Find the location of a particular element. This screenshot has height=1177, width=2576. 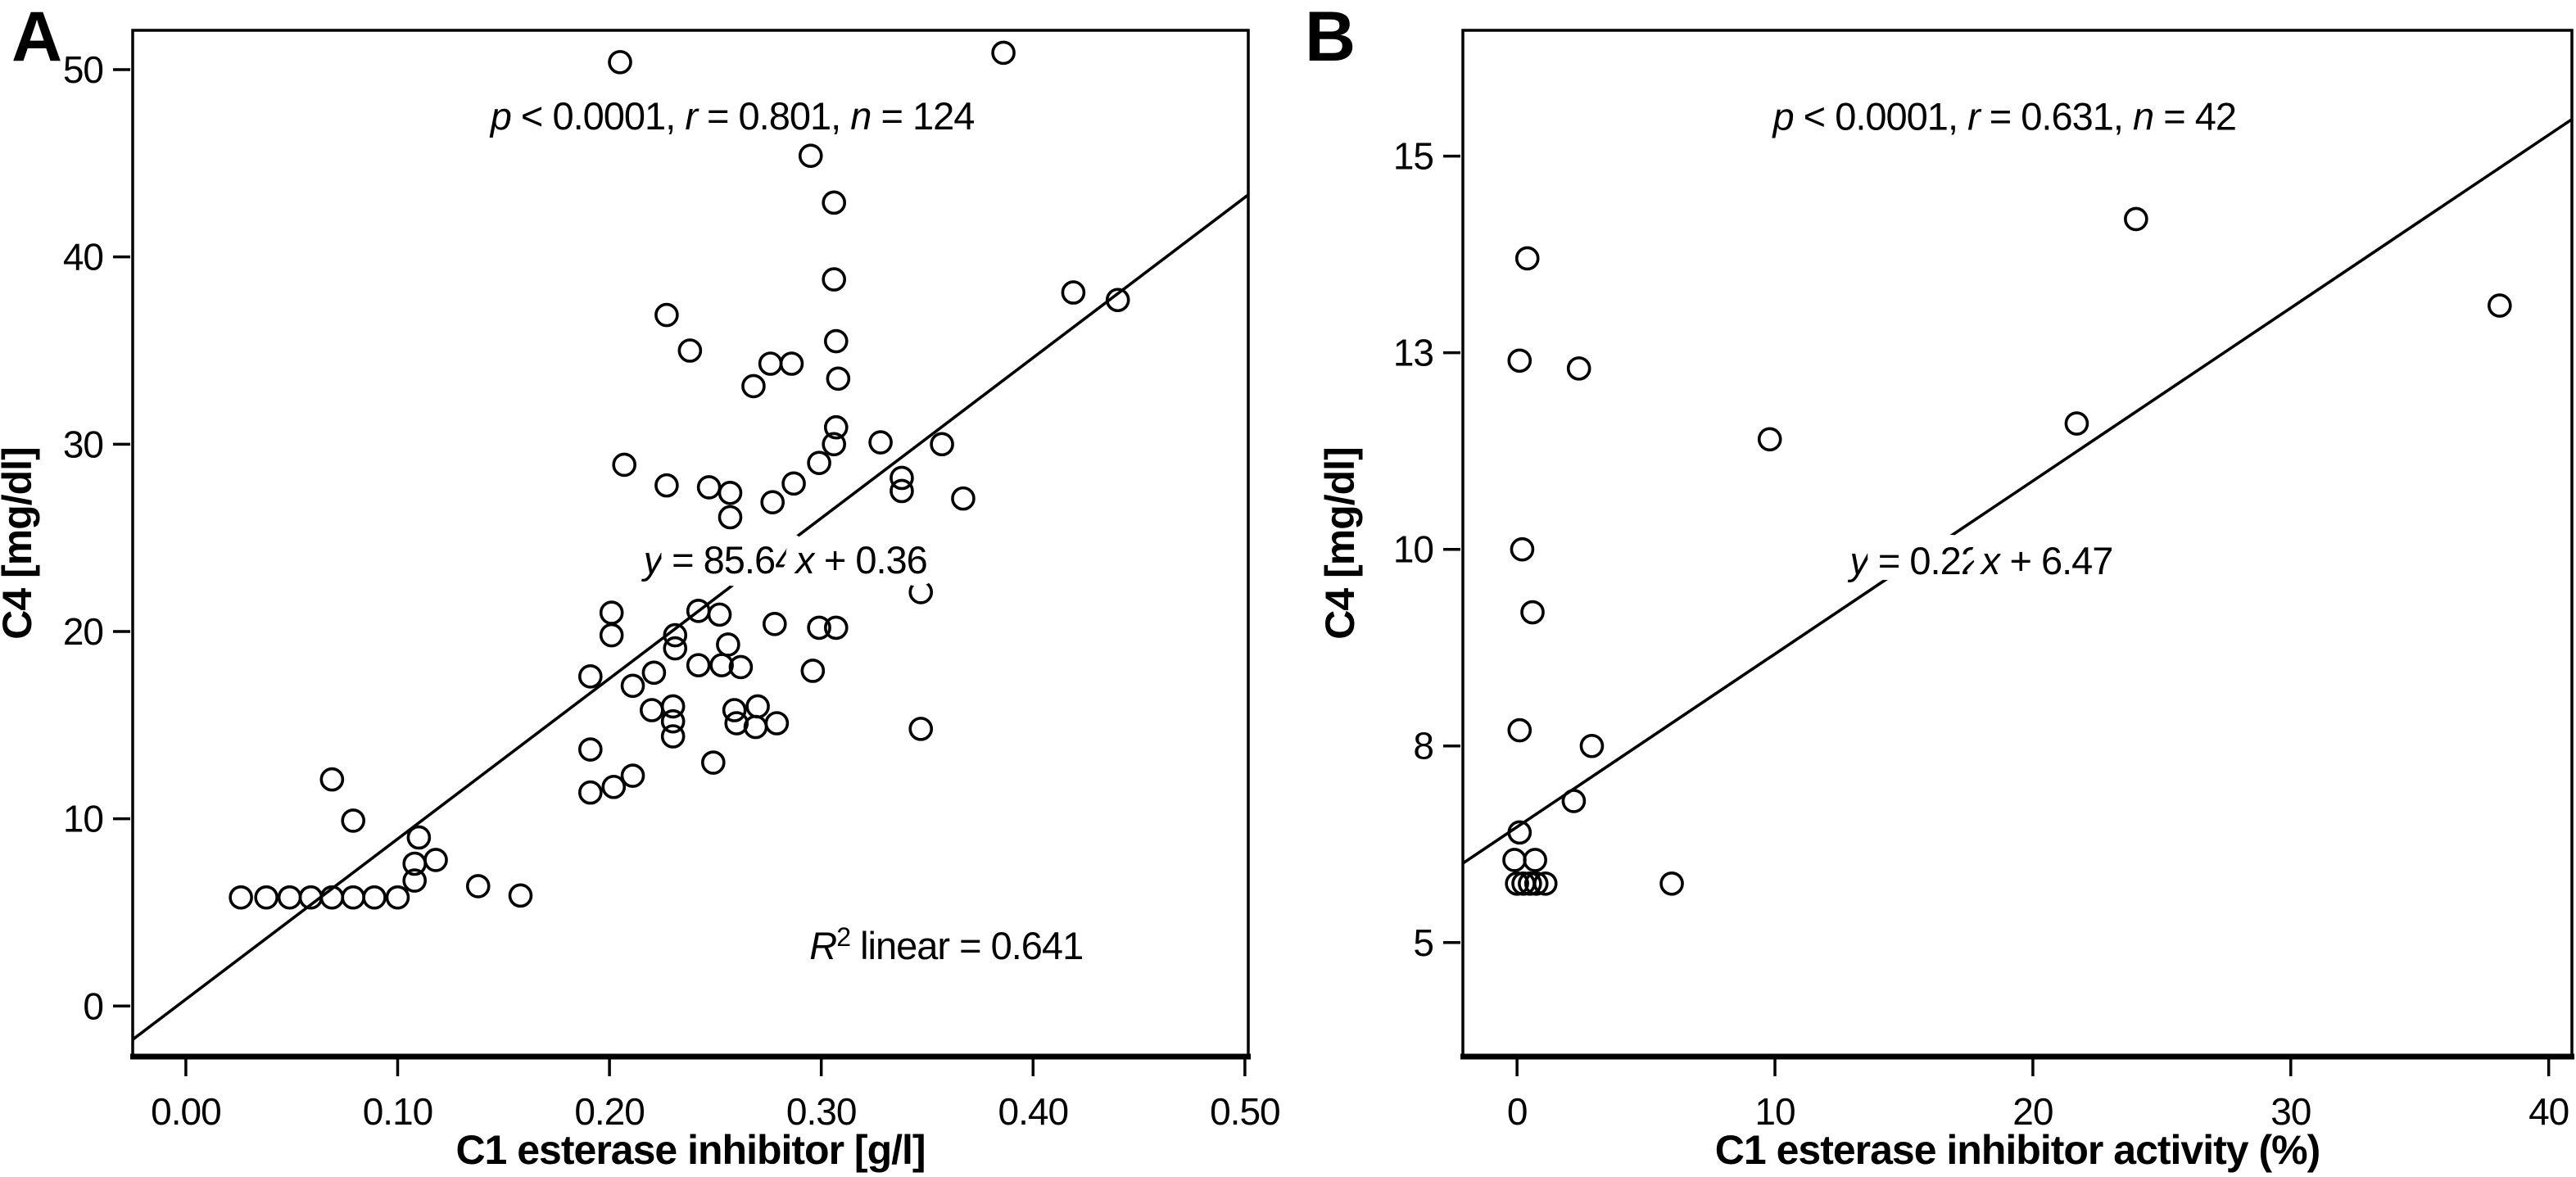

annotation-segment: = 85.64 is located at coordinates (728, 560).